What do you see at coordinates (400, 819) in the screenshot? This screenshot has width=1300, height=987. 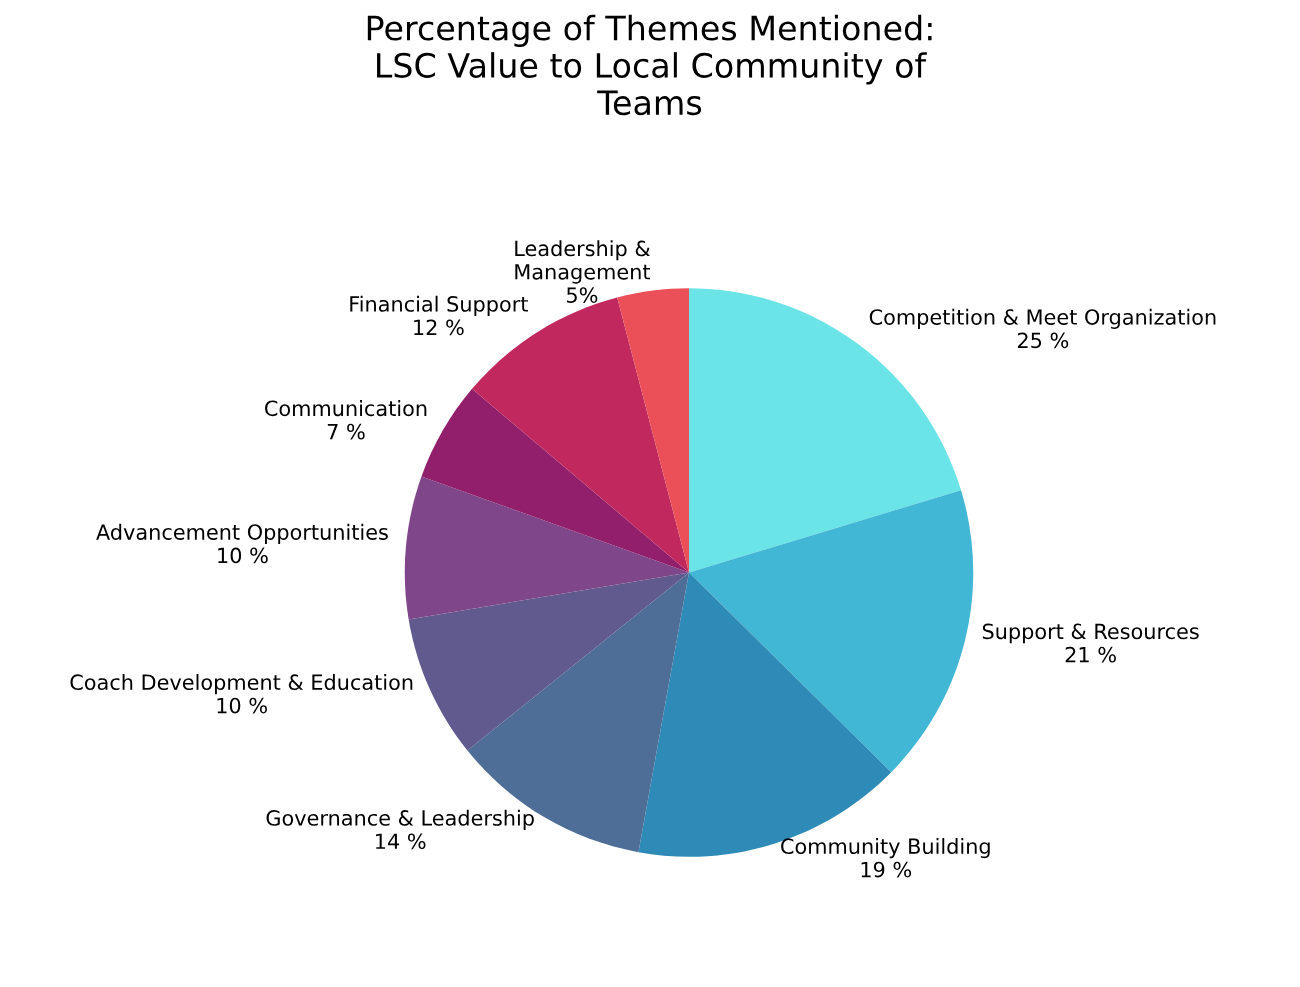 I see `slice-label: Governance & Leadership` at bounding box center [400, 819].